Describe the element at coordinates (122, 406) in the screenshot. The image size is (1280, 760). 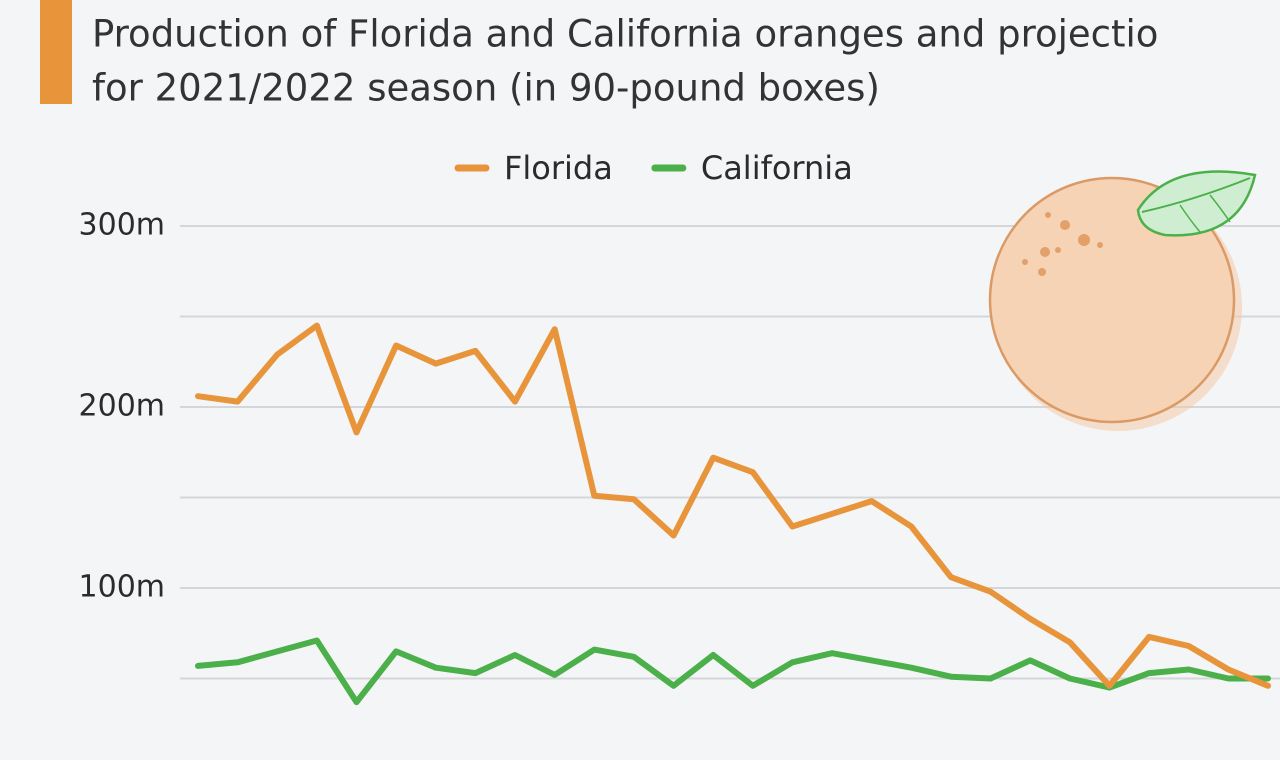
I see `y-tick-label: 200m` at that location.